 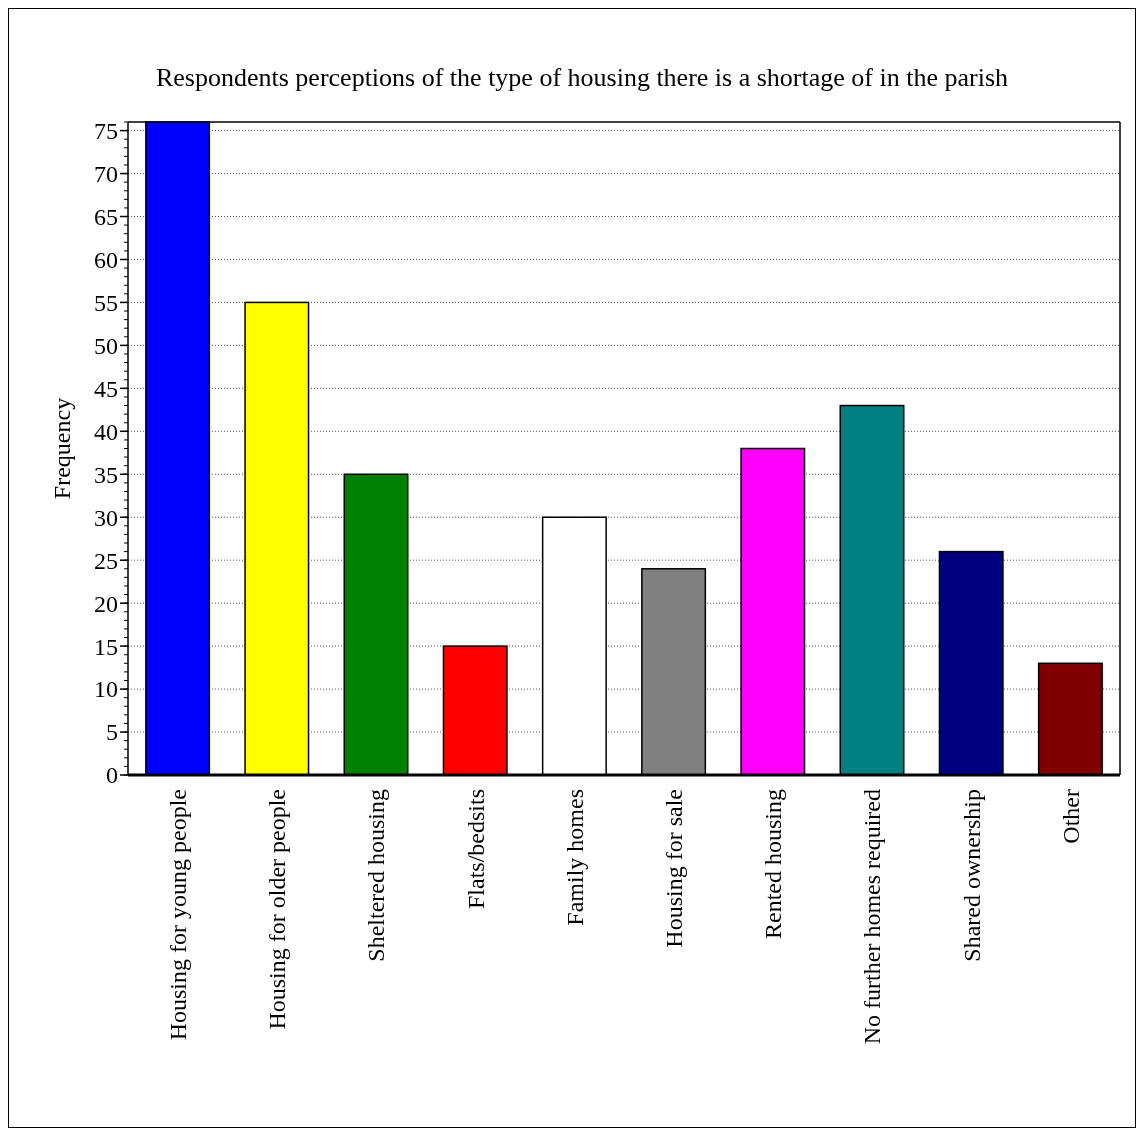 I want to click on y-tick-label: 0, so click(x=112, y=775).